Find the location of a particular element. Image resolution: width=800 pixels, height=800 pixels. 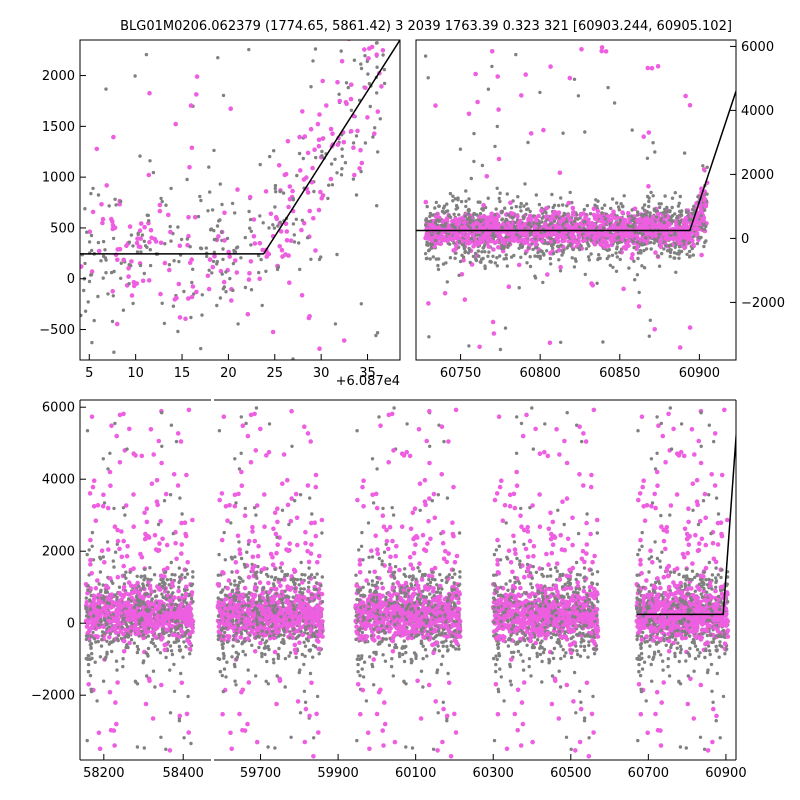

y-tick-top-right-label: 2000 is located at coordinates (757, 175).